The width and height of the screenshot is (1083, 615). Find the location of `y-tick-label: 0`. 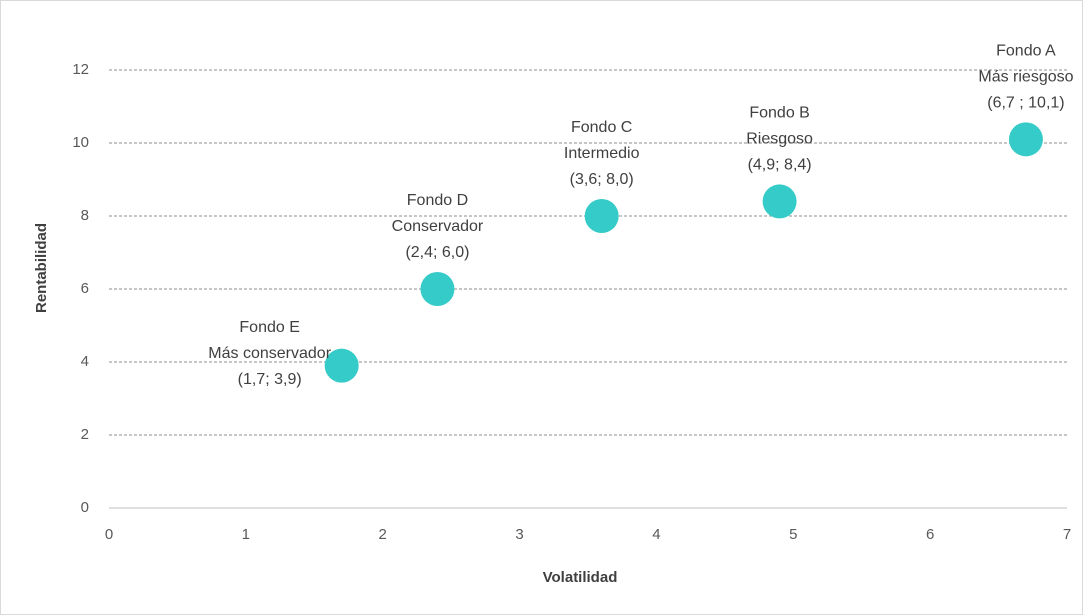

y-tick-label: 0 is located at coordinates (85, 507).